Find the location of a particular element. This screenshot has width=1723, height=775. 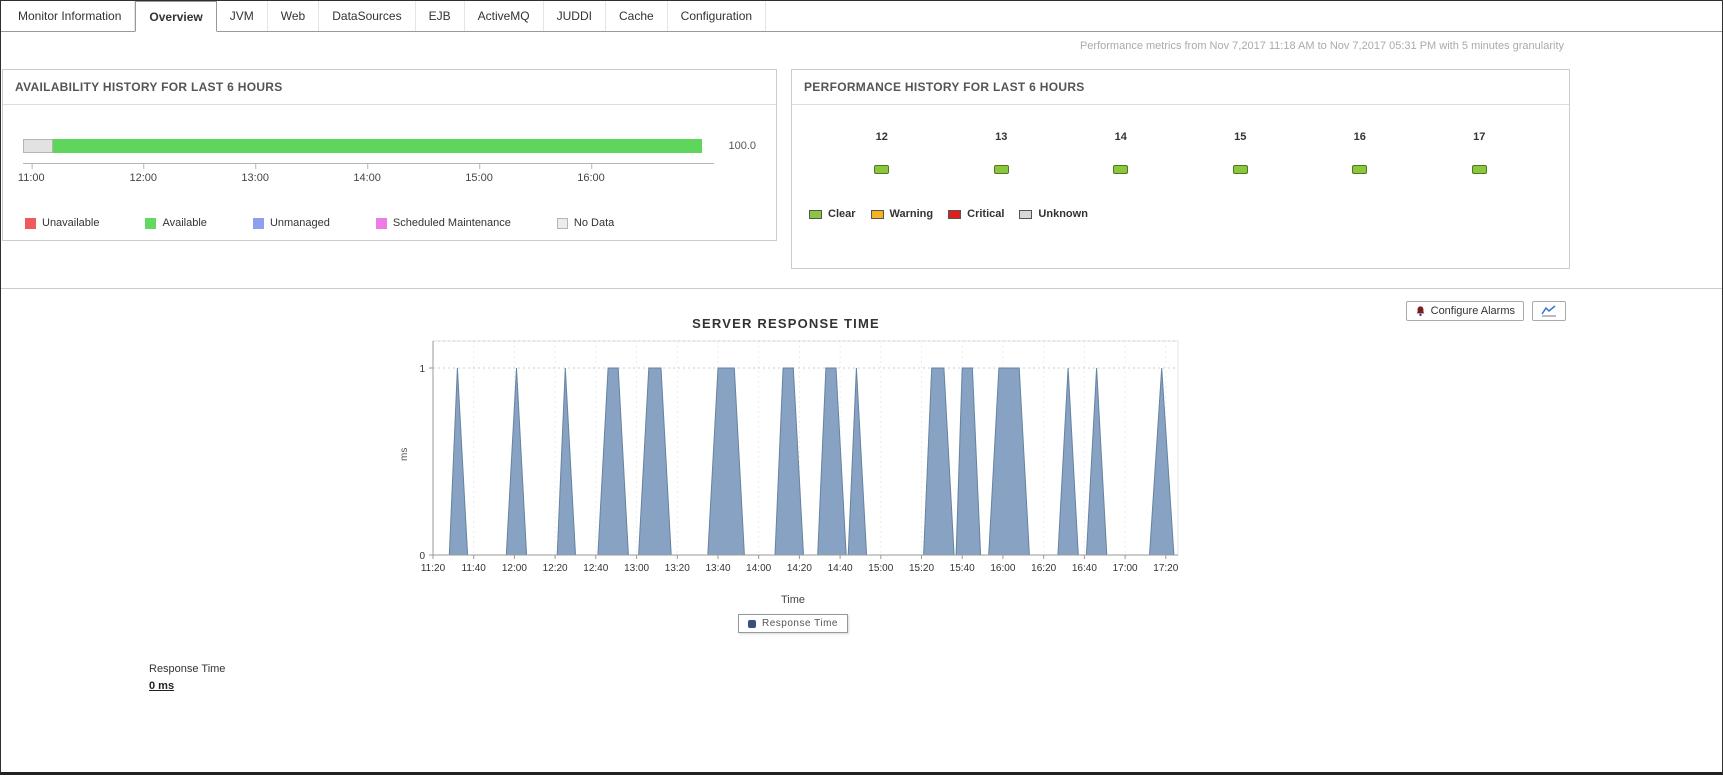

availability-bar is located at coordinates (363, 146).